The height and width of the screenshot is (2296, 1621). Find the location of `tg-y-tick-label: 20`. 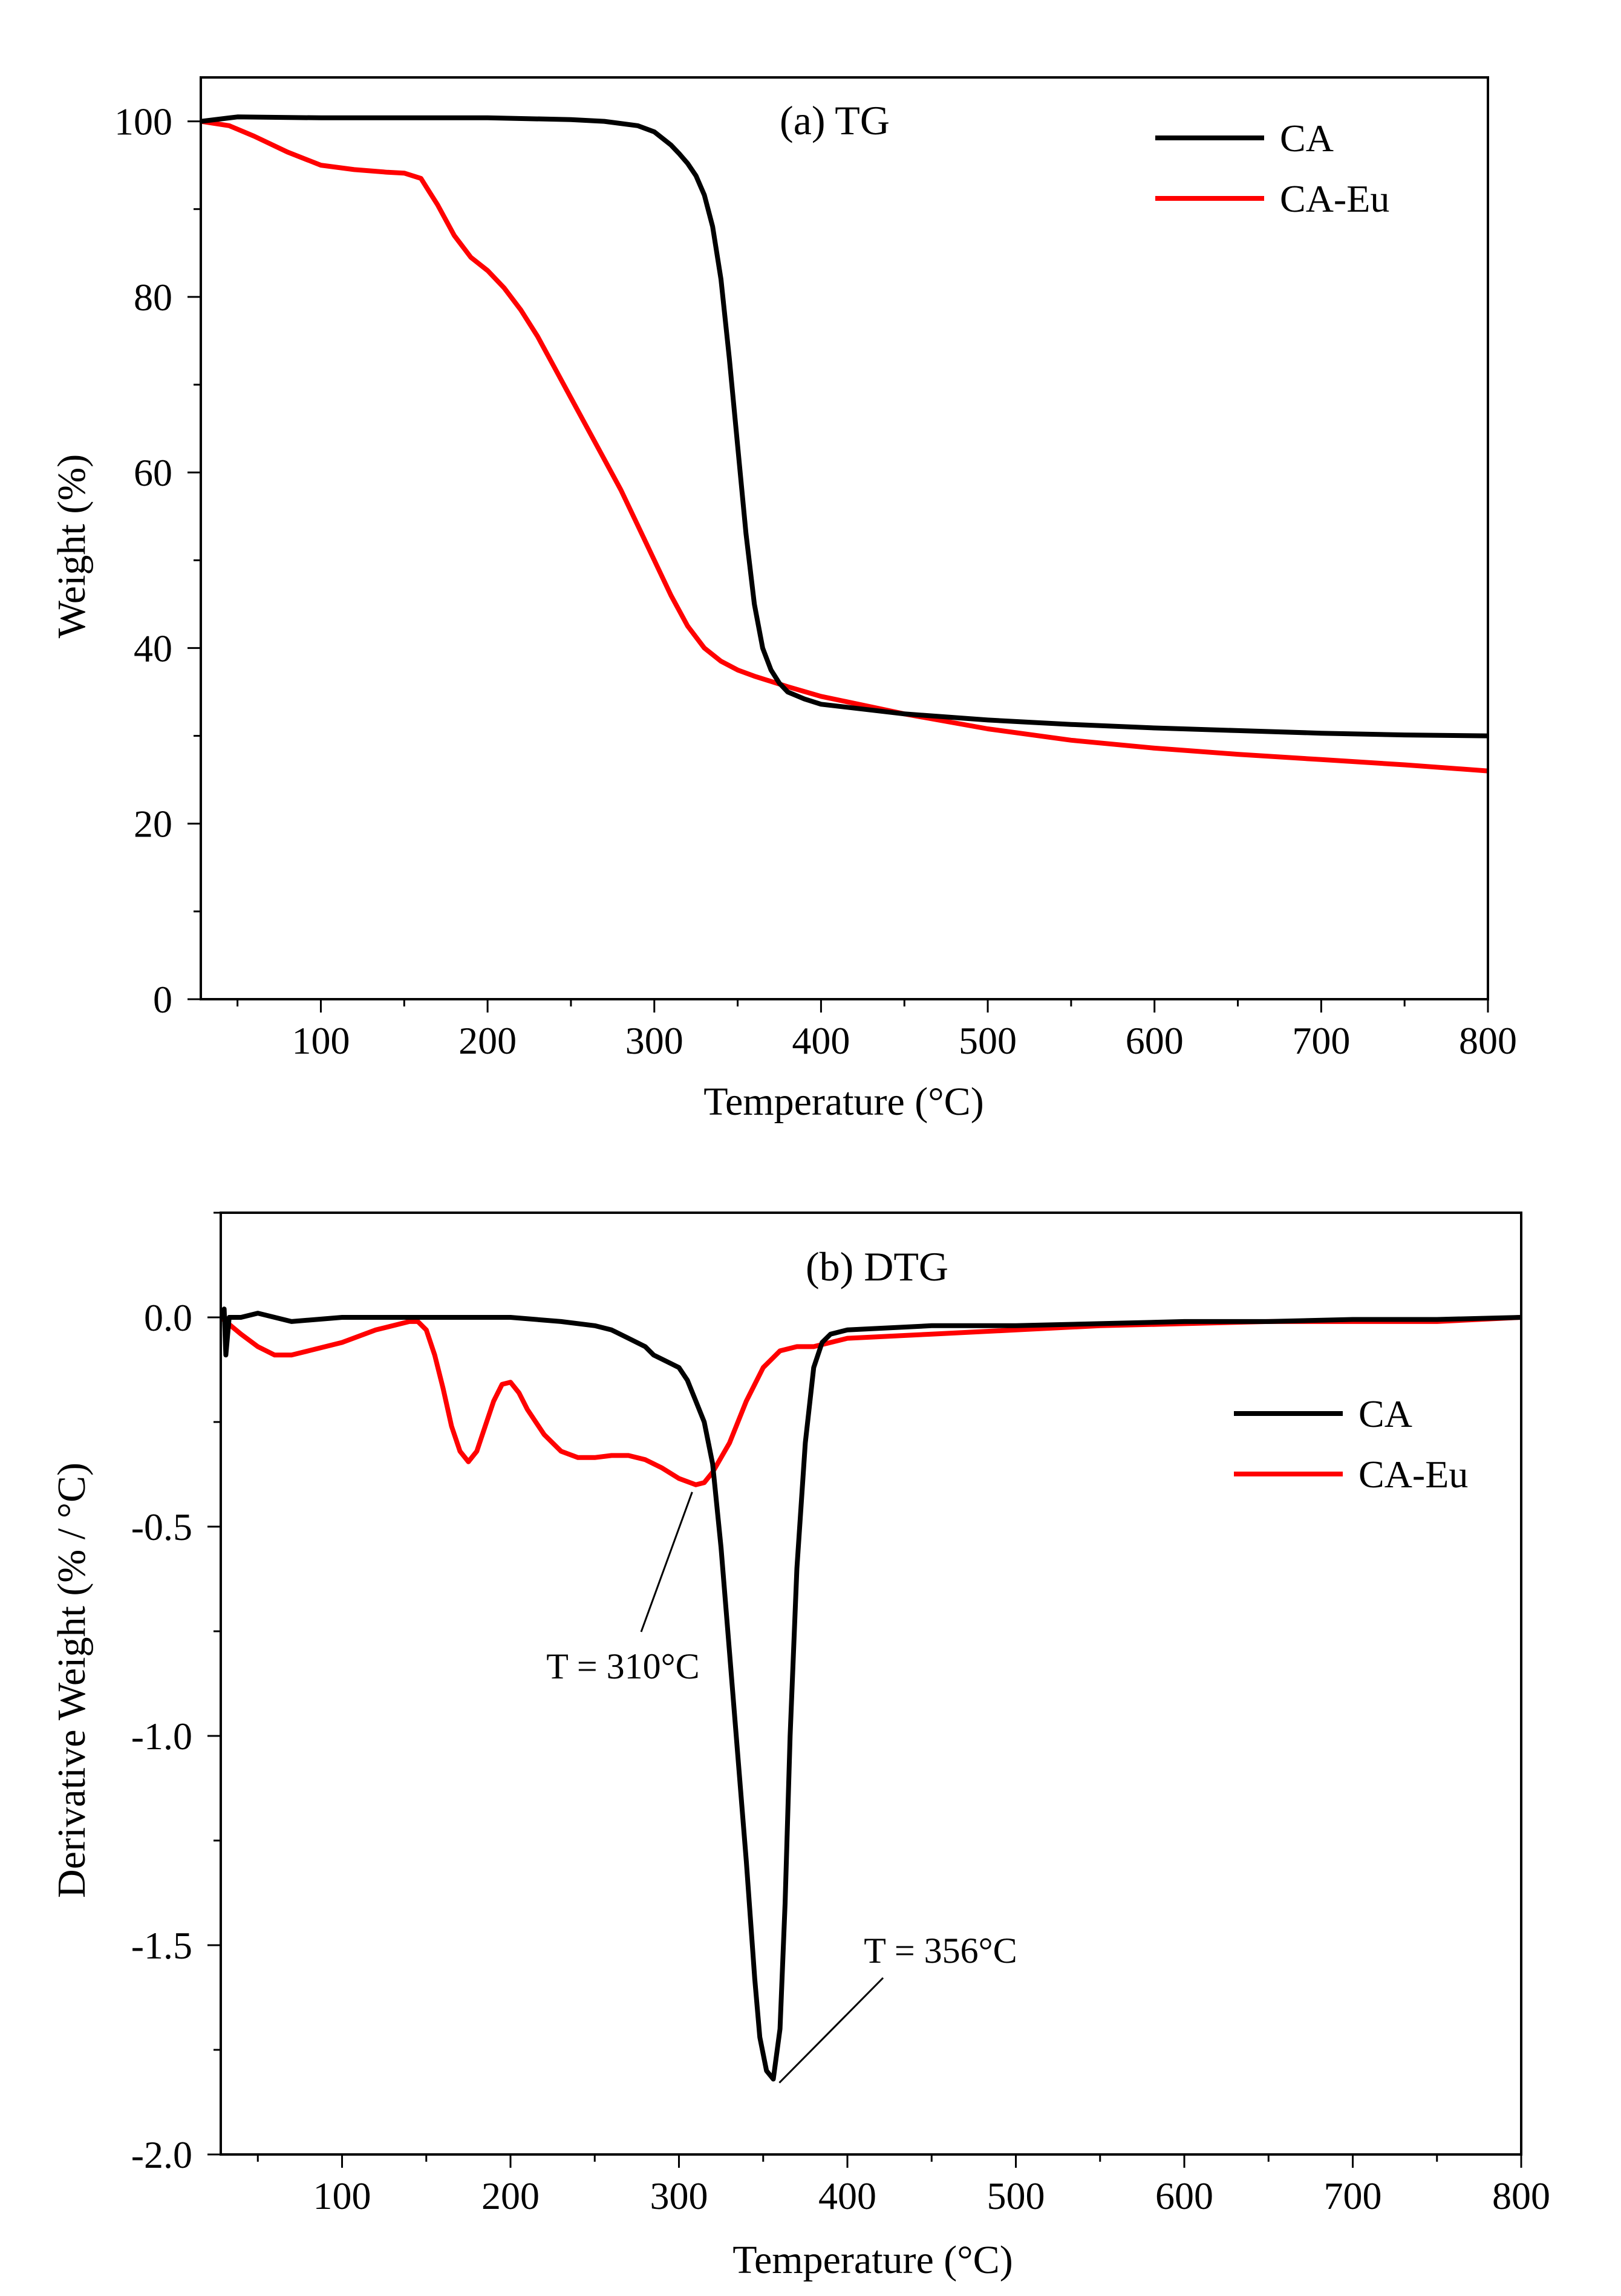

tg-y-tick-label: 20 is located at coordinates (153, 825).